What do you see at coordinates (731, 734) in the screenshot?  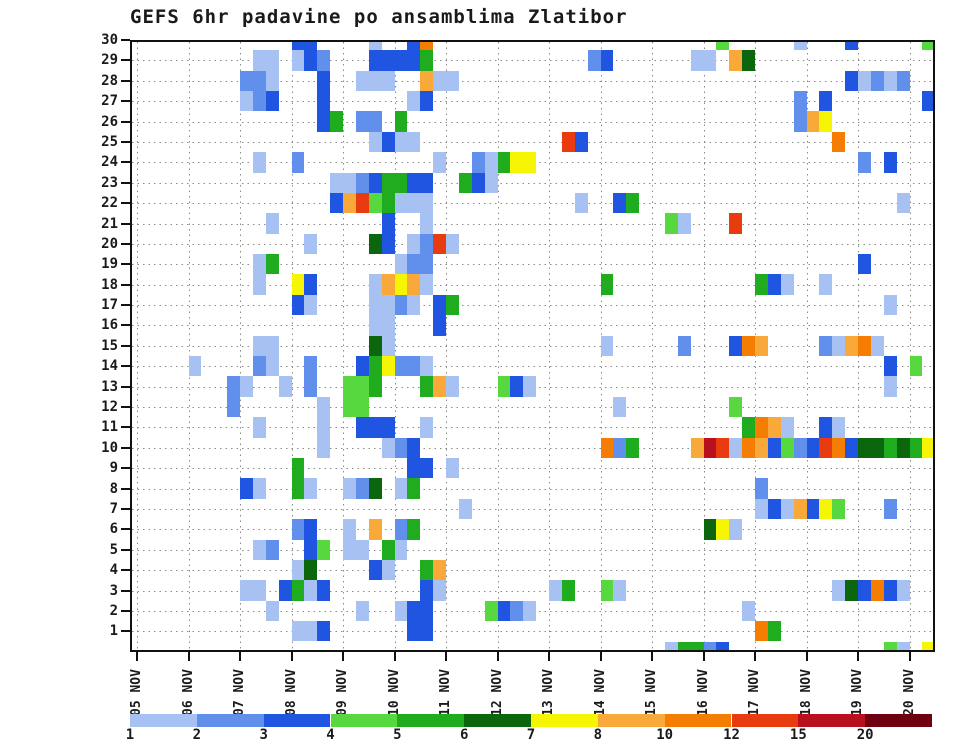 I see `colorbar-label: 12` at bounding box center [731, 734].